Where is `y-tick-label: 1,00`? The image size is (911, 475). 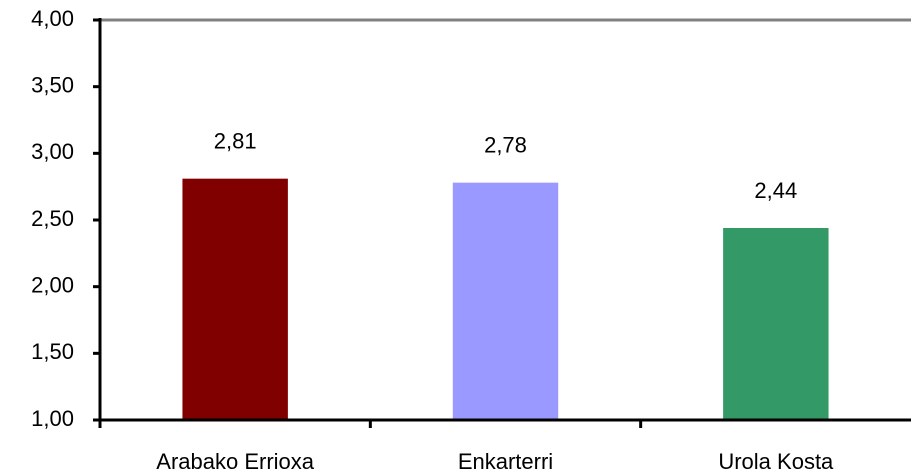 y-tick-label: 1,00 is located at coordinates (52, 418).